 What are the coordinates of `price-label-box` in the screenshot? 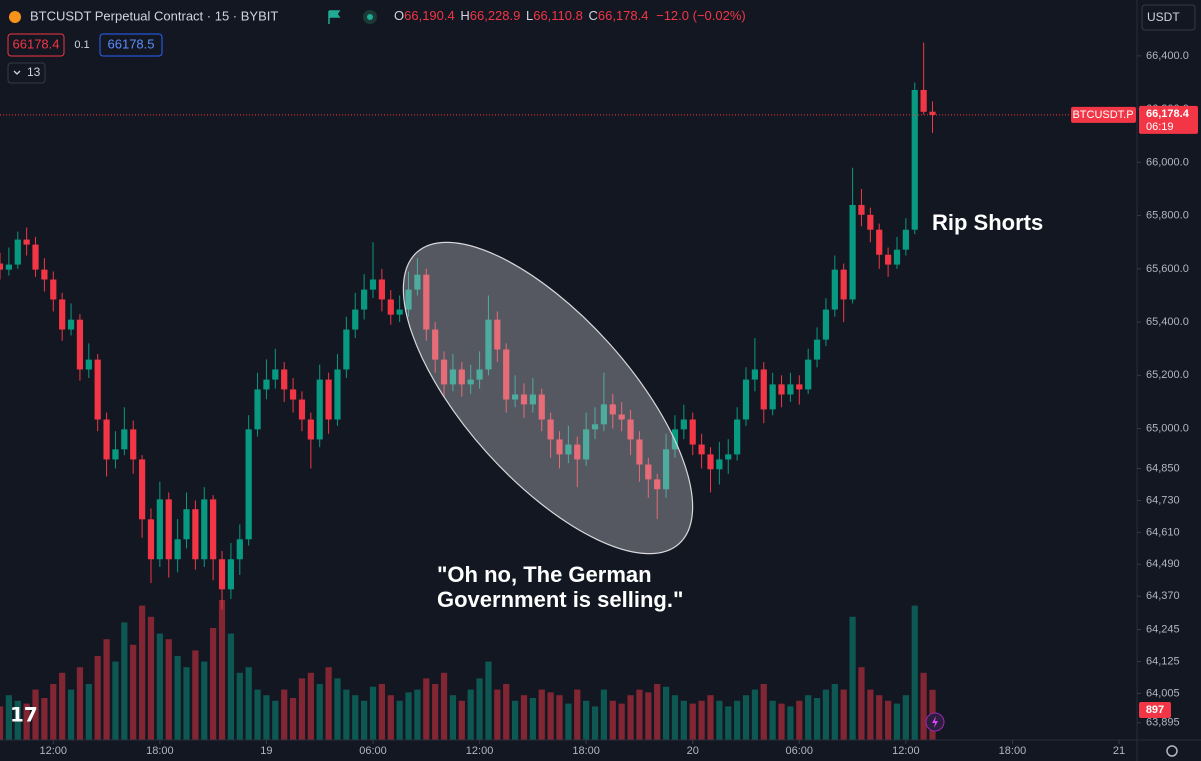 It's located at (1168, 119).